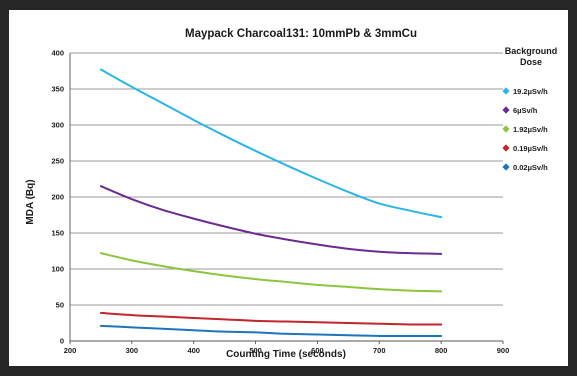  Describe the element at coordinates (530, 148) in the screenshot. I see `legend-label-3: 0.19µSv/h` at that location.